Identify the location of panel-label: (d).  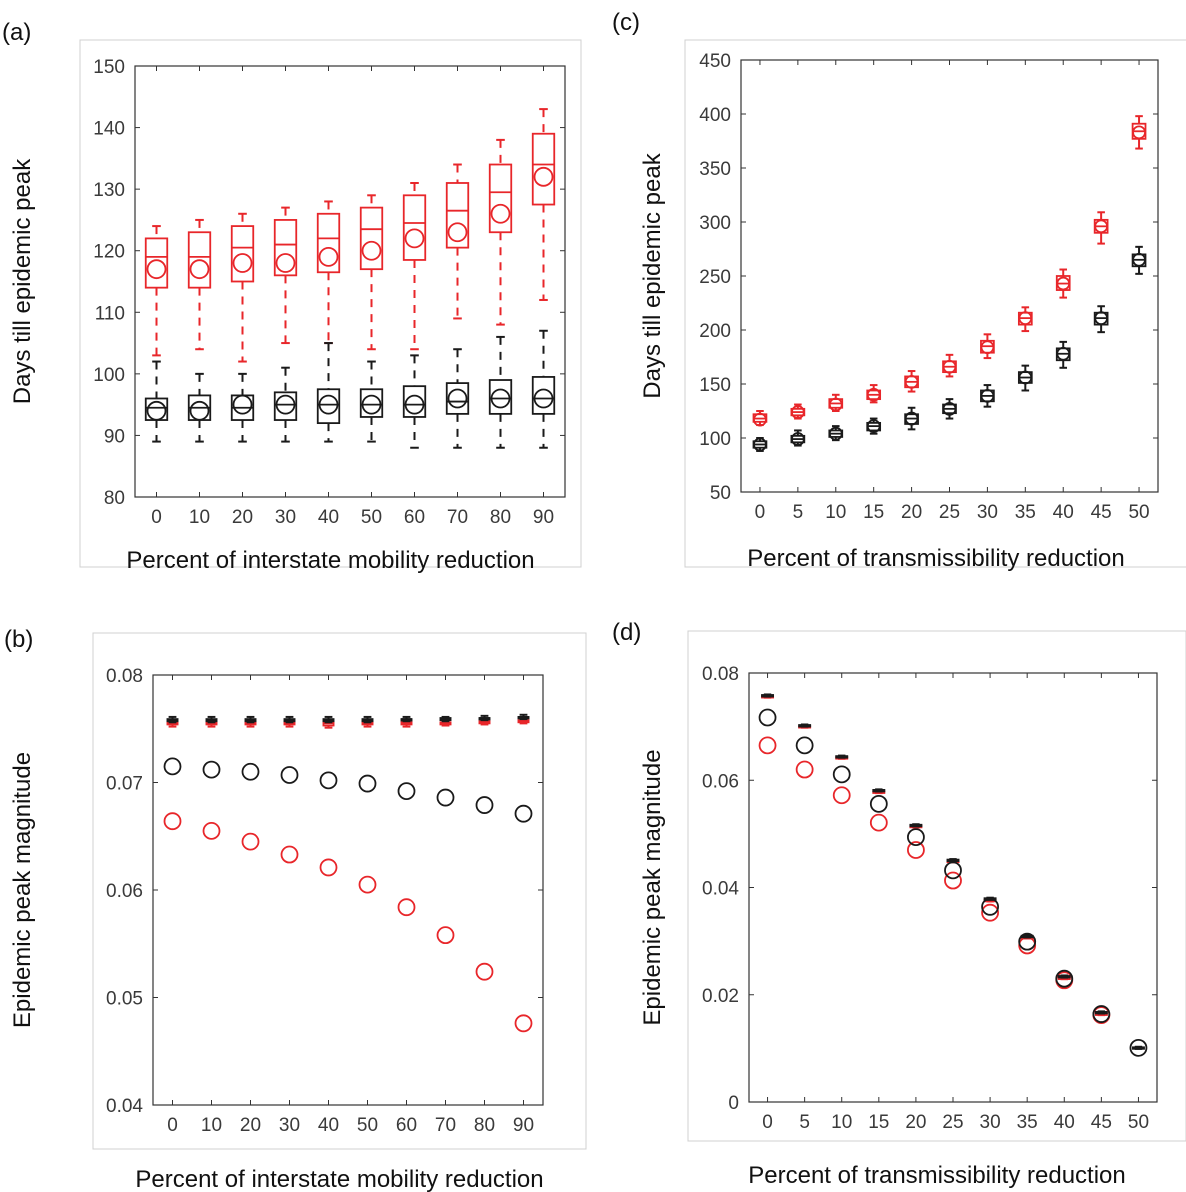
(626, 632).